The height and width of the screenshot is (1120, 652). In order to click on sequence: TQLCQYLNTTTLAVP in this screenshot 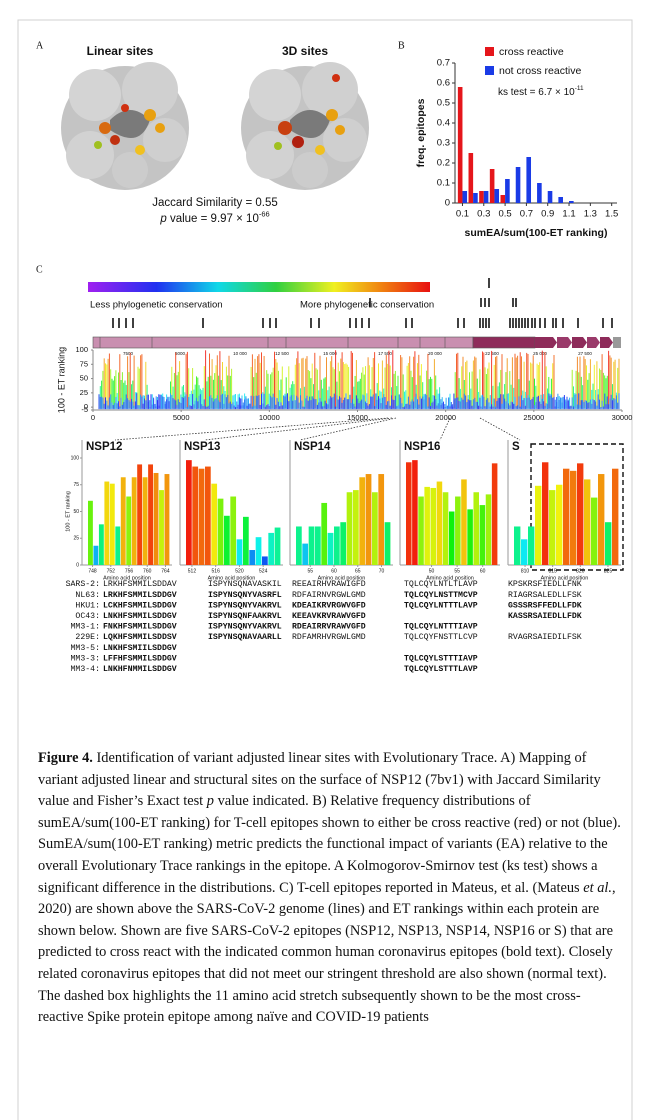, I will do `click(441, 605)`.